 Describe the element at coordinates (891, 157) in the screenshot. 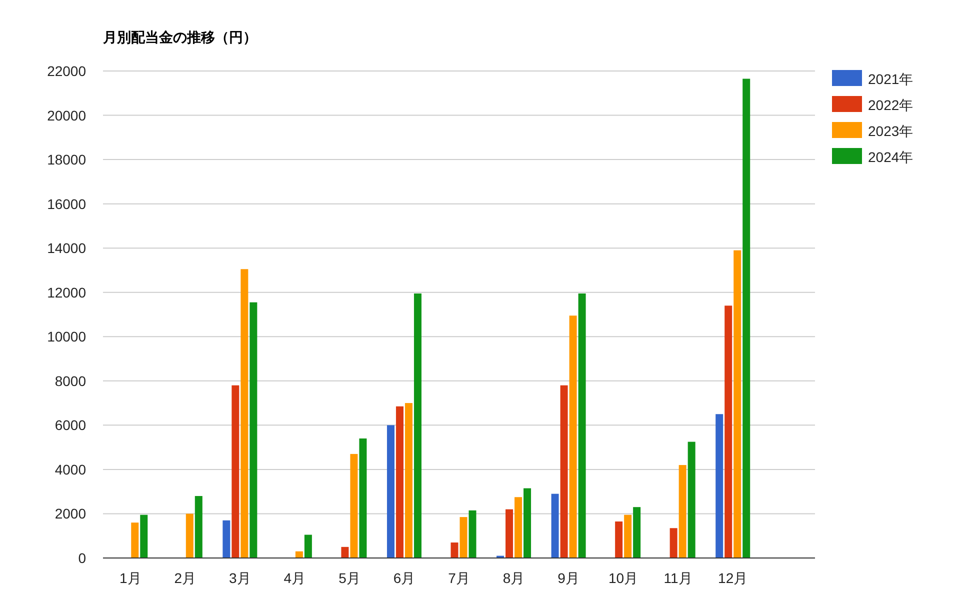

I see `legend-label: 2024年` at that location.